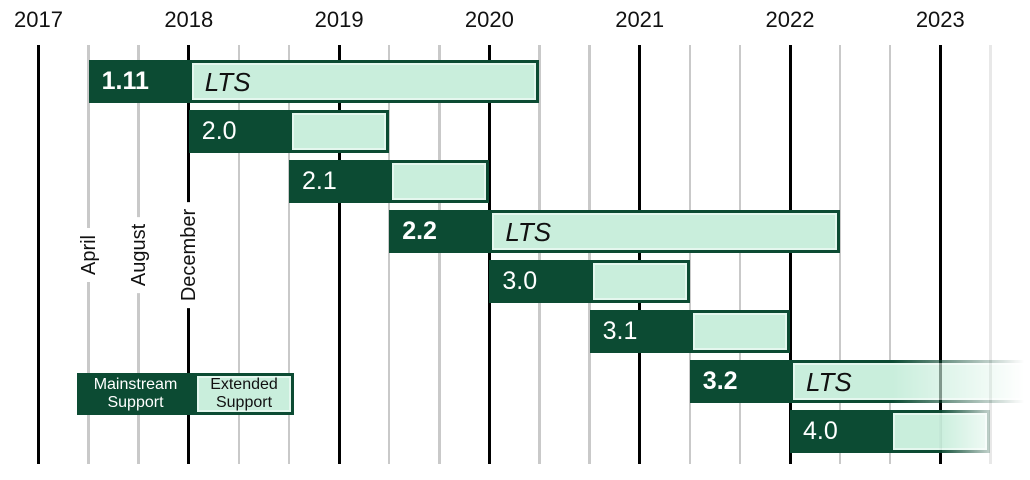 The width and height of the screenshot is (1030, 480). Describe the element at coordinates (219, 131) in the screenshot. I see `version-label: 2.0` at that location.